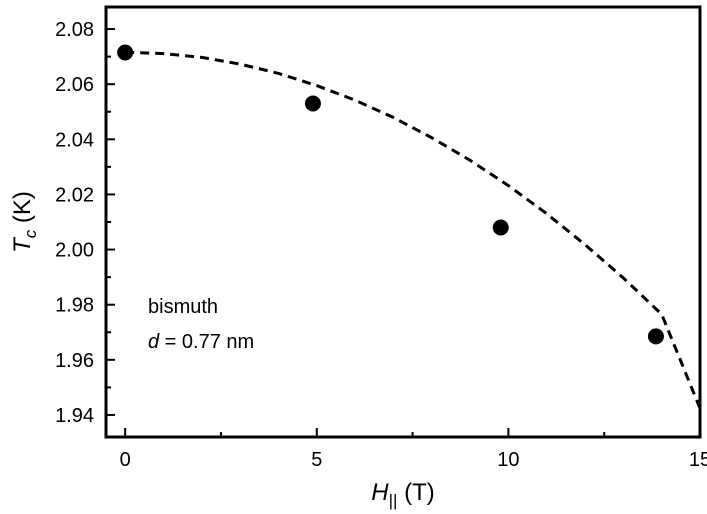 The image size is (707, 514). Describe the element at coordinates (125, 460) in the screenshot. I see `x-tick-label: 0` at that location.